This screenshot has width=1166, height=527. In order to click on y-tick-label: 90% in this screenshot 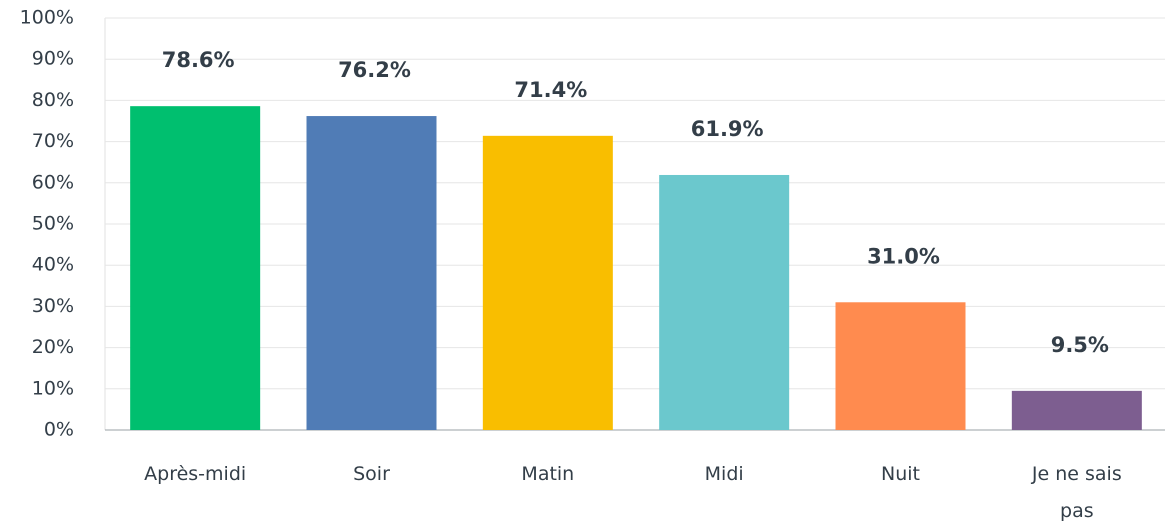, I will do `click(53, 59)`.